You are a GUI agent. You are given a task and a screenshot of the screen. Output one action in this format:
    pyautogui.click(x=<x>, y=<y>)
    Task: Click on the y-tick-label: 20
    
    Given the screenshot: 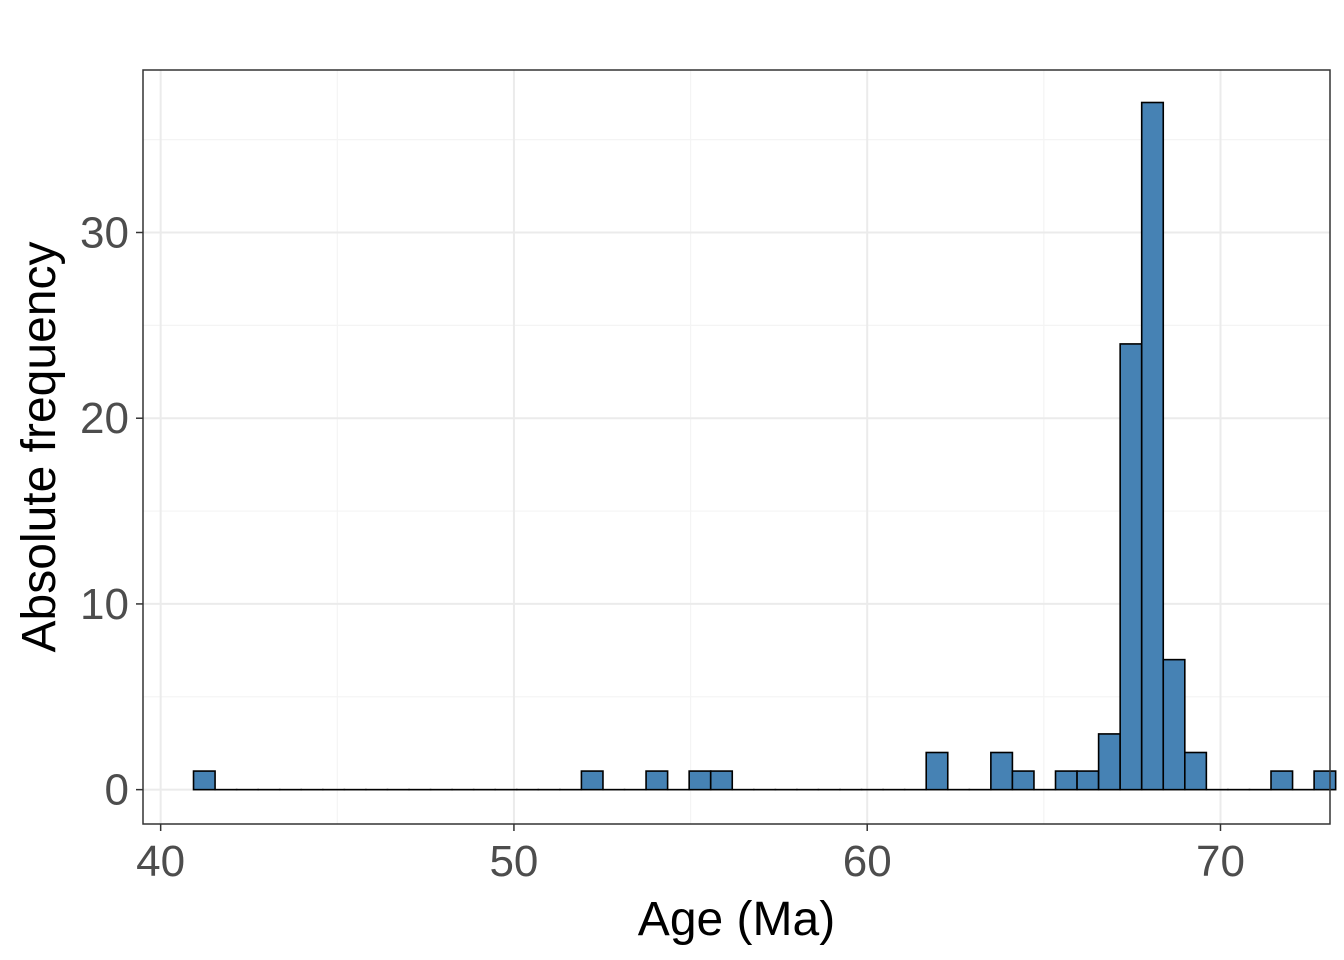 What is the action you would take?
    pyautogui.click(x=104, y=418)
    